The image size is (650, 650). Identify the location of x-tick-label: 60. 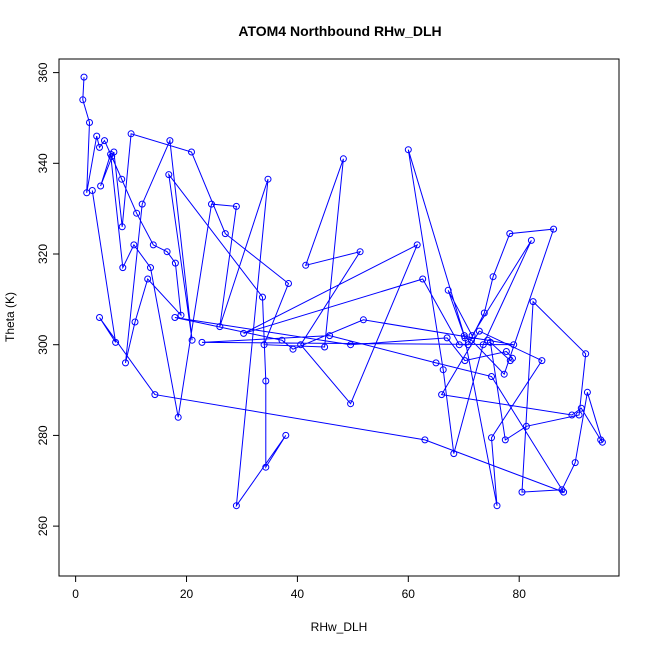
(409, 594).